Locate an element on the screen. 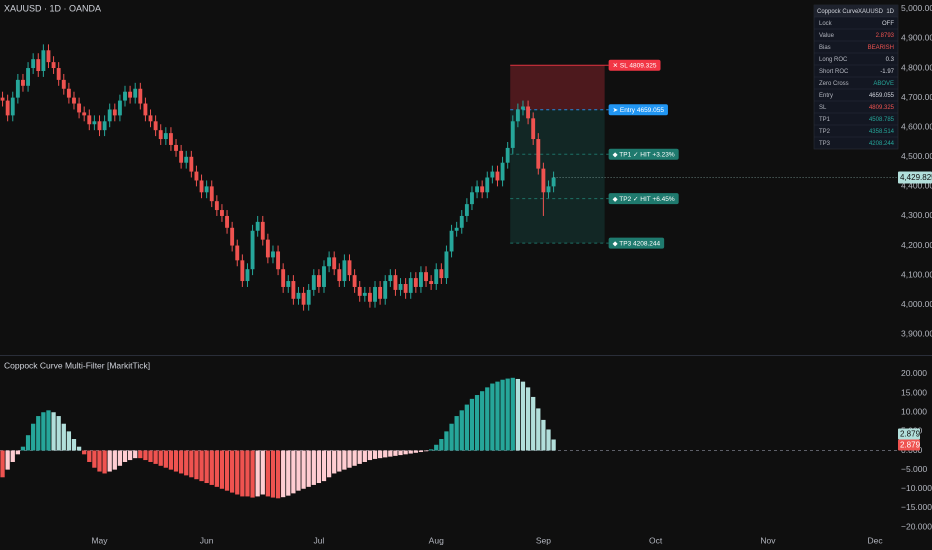 Image resolution: width=932 pixels, height=550 pixels. y-tick-label: 10.000 is located at coordinates (914, 411).